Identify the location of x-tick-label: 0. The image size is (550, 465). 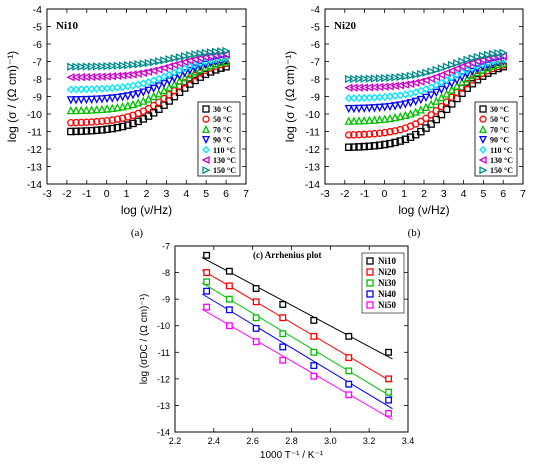
(107, 194).